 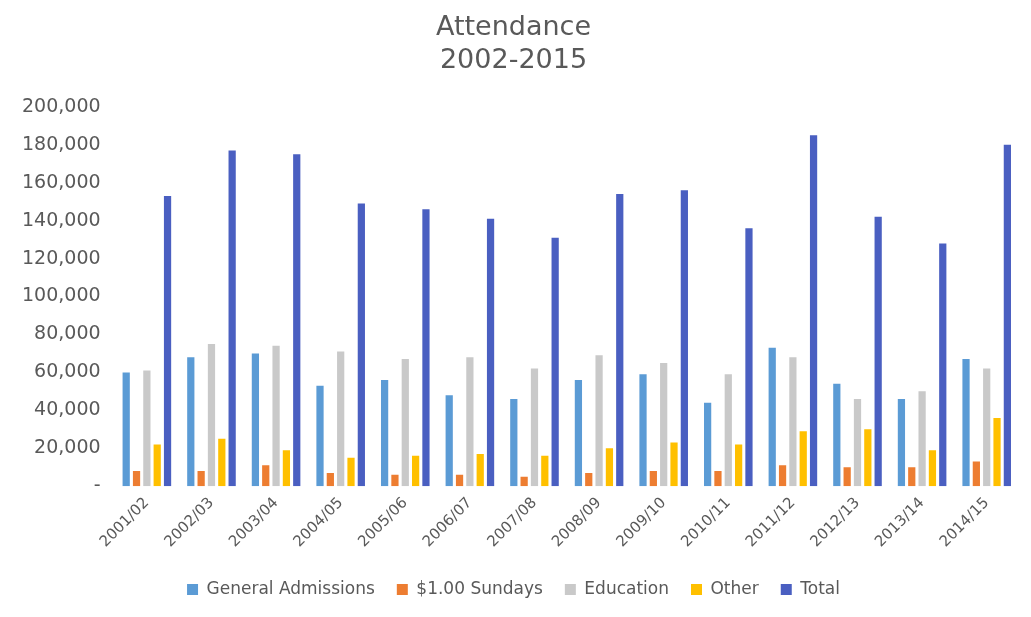 What do you see at coordinates (61, 142) in the screenshot?
I see `y-tick-label: 180,000` at bounding box center [61, 142].